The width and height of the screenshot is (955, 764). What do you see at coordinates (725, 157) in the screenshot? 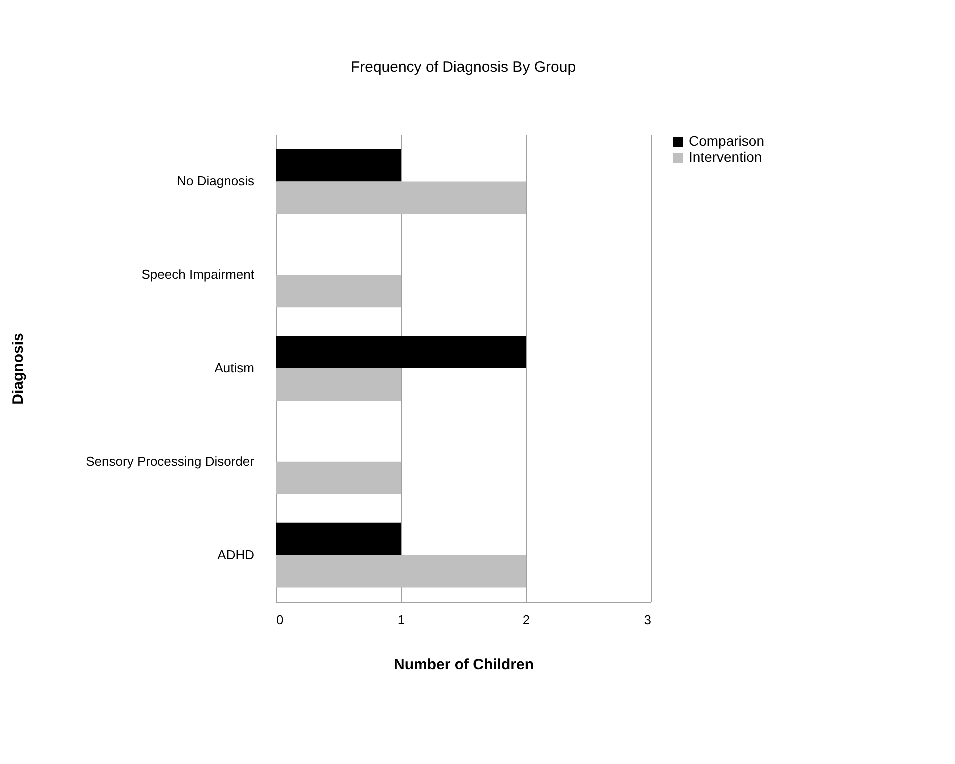
I see `legend-label: Intervention` at bounding box center [725, 157].